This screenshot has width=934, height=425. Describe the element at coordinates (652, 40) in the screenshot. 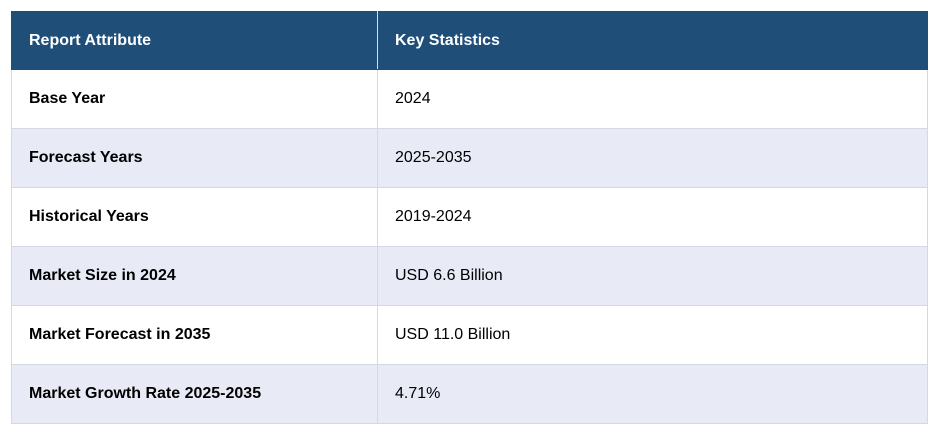

I see `header-key-statistics: Key Statistics` at that location.